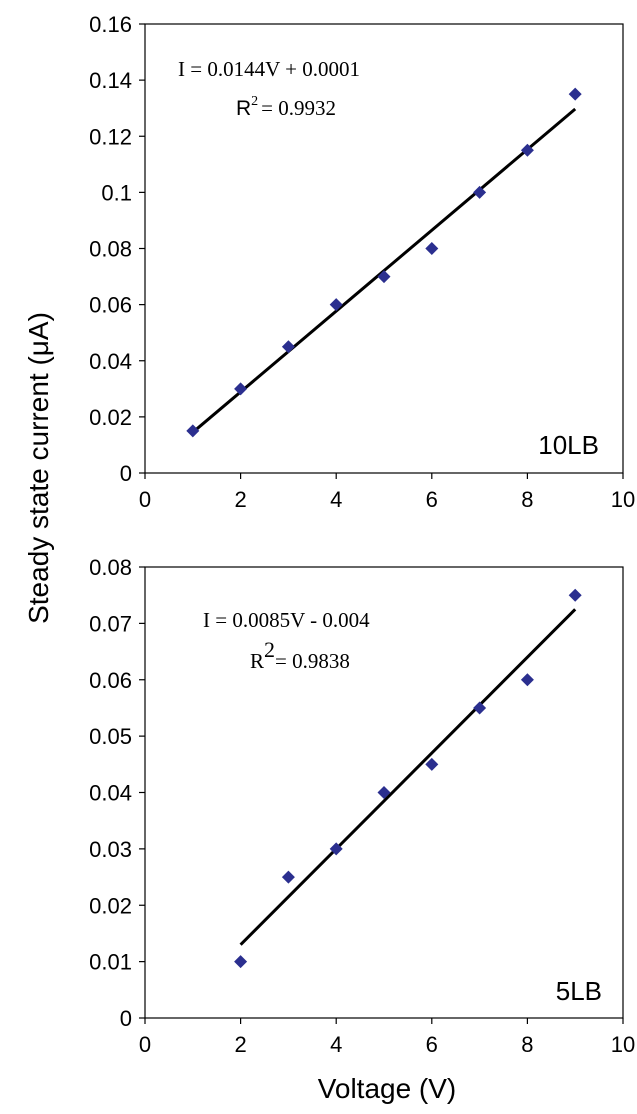 The height and width of the screenshot is (1114, 637). I want to click on panel-label-10lb: 10LB, so click(568, 445).